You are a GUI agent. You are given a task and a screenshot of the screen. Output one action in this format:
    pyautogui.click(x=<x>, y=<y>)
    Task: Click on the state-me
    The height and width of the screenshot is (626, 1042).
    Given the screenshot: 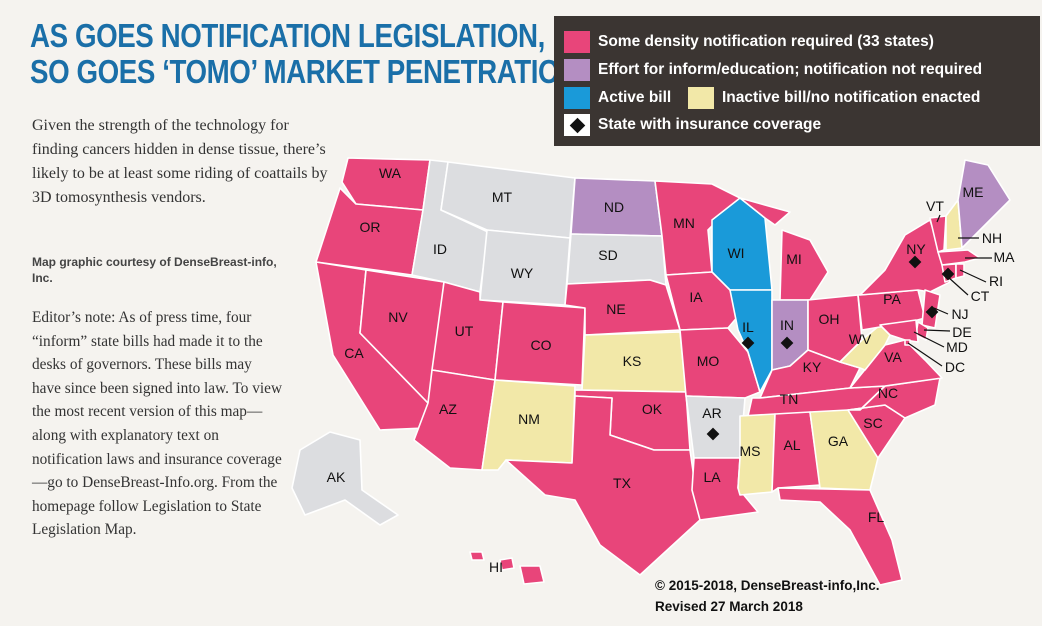 What is the action you would take?
    pyautogui.click(x=984, y=204)
    